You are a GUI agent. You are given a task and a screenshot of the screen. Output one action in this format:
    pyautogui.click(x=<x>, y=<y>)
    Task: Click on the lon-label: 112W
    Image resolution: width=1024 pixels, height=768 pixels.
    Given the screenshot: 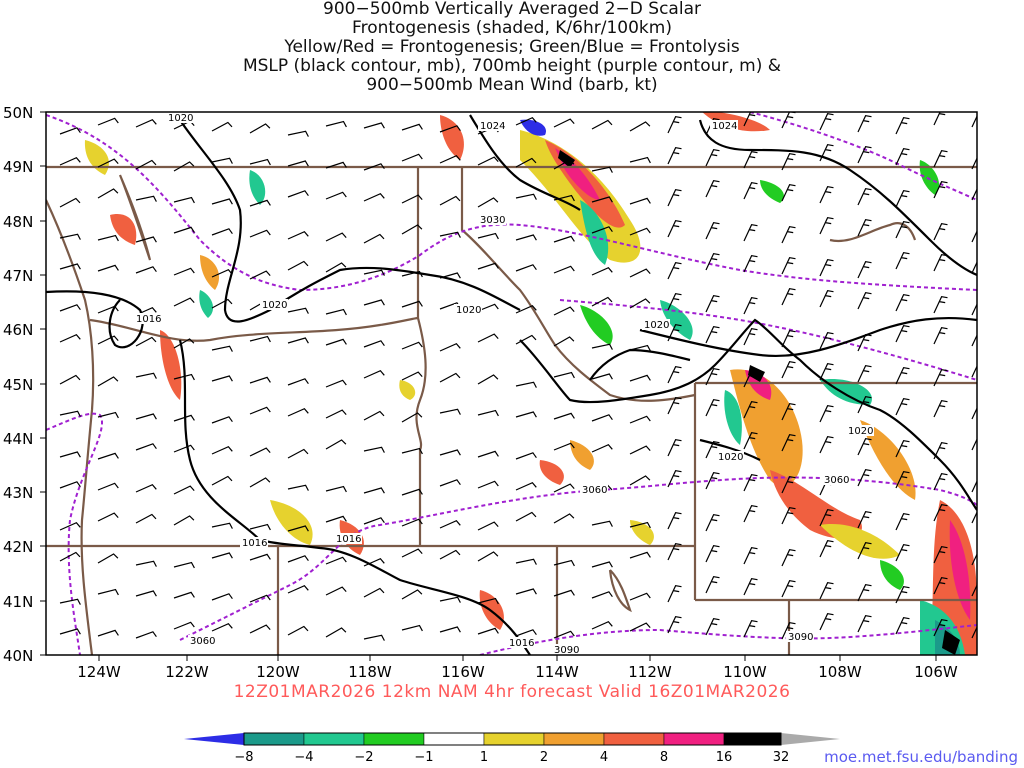 What is the action you would take?
    pyautogui.click(x=650, y=672)
    